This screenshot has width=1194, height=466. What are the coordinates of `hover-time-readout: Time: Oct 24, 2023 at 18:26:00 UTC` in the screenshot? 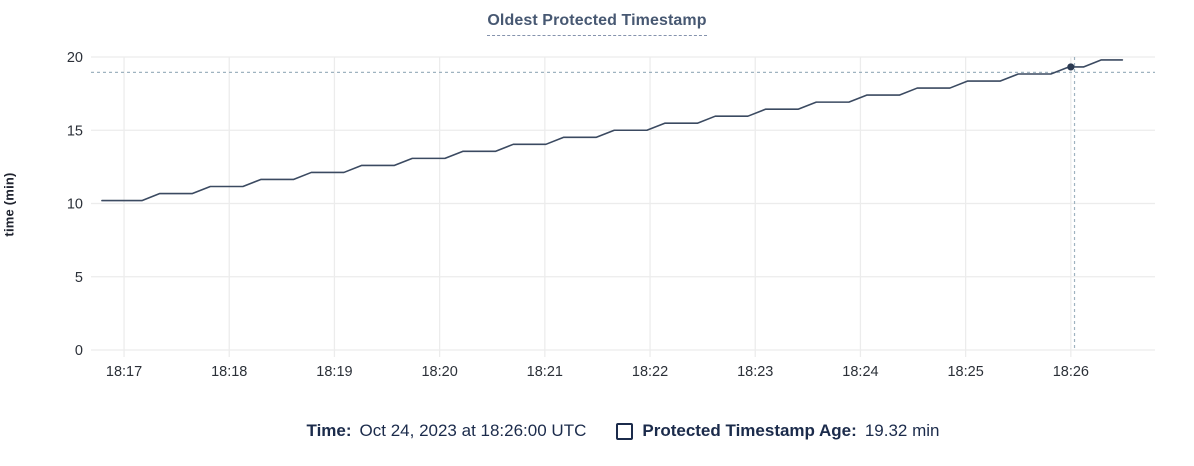 It's located at (447, 431).